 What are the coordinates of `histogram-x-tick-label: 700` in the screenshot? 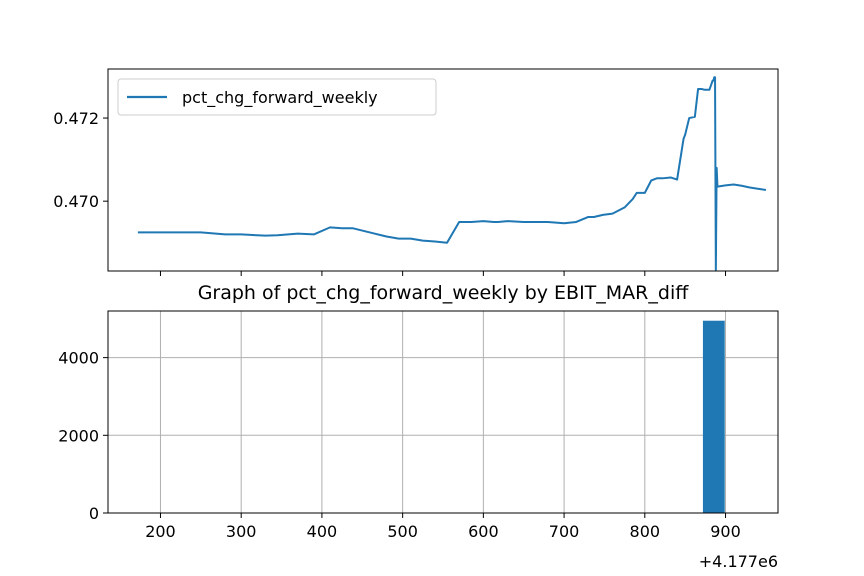 It's located at (564, 531).